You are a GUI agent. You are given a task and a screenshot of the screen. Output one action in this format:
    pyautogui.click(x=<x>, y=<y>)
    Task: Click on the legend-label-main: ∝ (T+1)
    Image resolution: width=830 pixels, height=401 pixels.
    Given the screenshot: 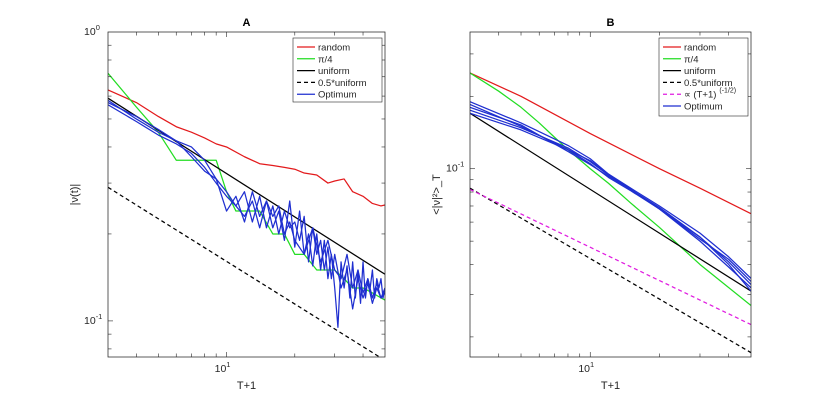 What is the action you would take?
    pyautogui.click(x=700, y=95)
    